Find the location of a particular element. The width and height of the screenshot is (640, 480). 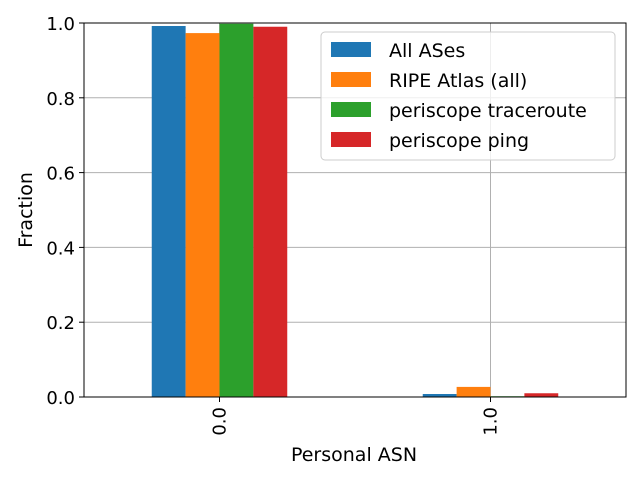

legend-label: periscope traceroute is located at coordinates (488, 111).